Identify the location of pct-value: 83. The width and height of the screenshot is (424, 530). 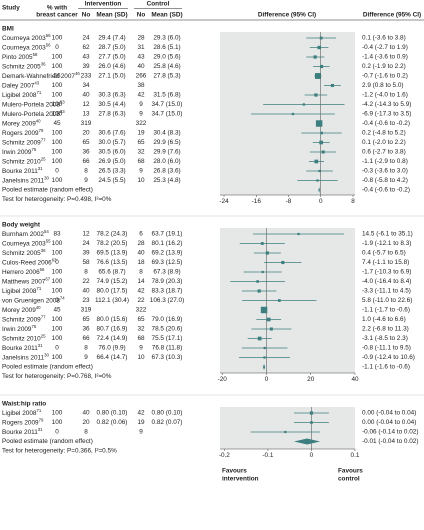
(57, 234).